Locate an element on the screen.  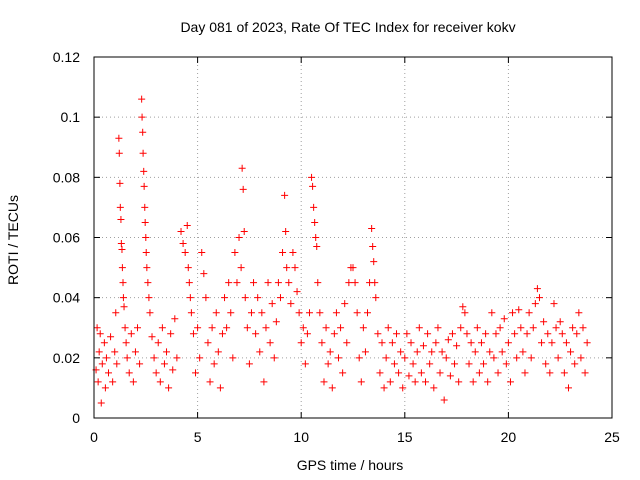
x-tick-label: 25 is located at coordinates (612, 437).